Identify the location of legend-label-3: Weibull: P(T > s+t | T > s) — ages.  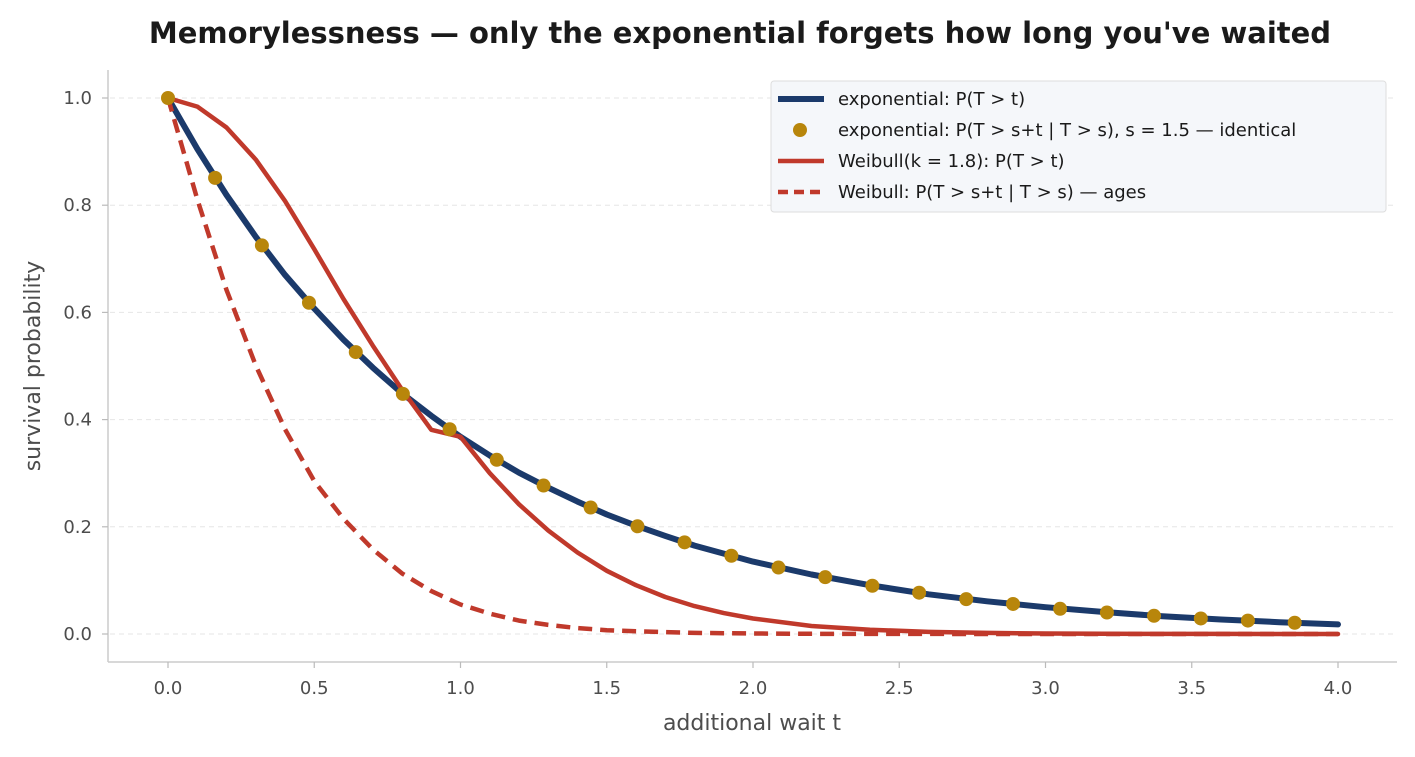
(992, 192).